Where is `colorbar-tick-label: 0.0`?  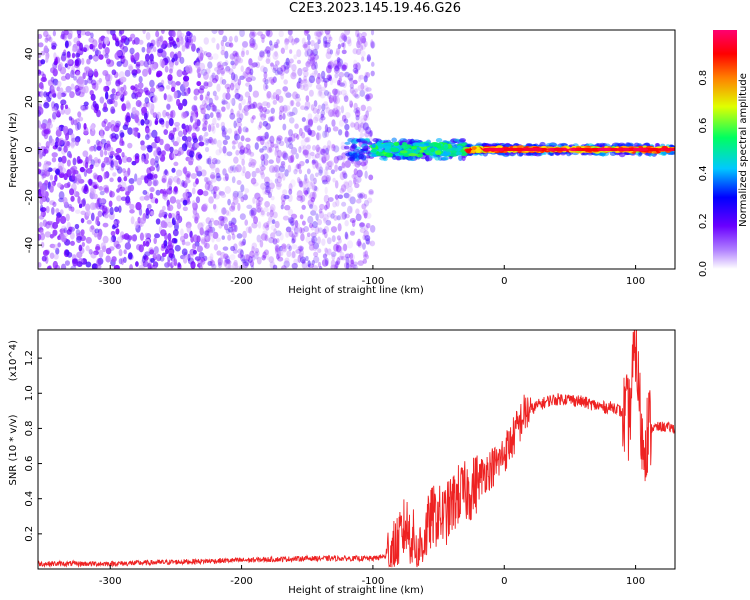
colorbar-tick-label: 0.0 is located at coordinates (703, 269).